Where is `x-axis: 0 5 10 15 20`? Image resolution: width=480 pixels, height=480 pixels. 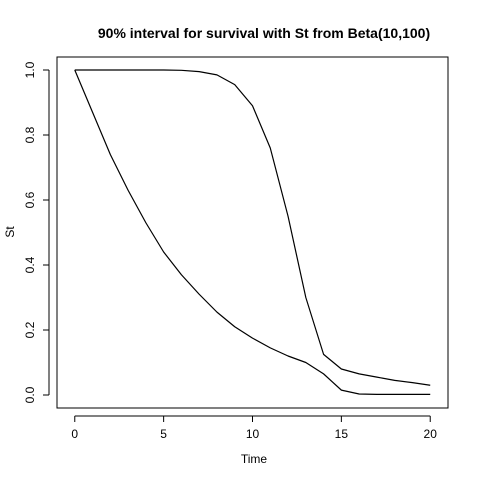
x-axis: 0 5 10 15 20 is located at coordinates (254, 428).